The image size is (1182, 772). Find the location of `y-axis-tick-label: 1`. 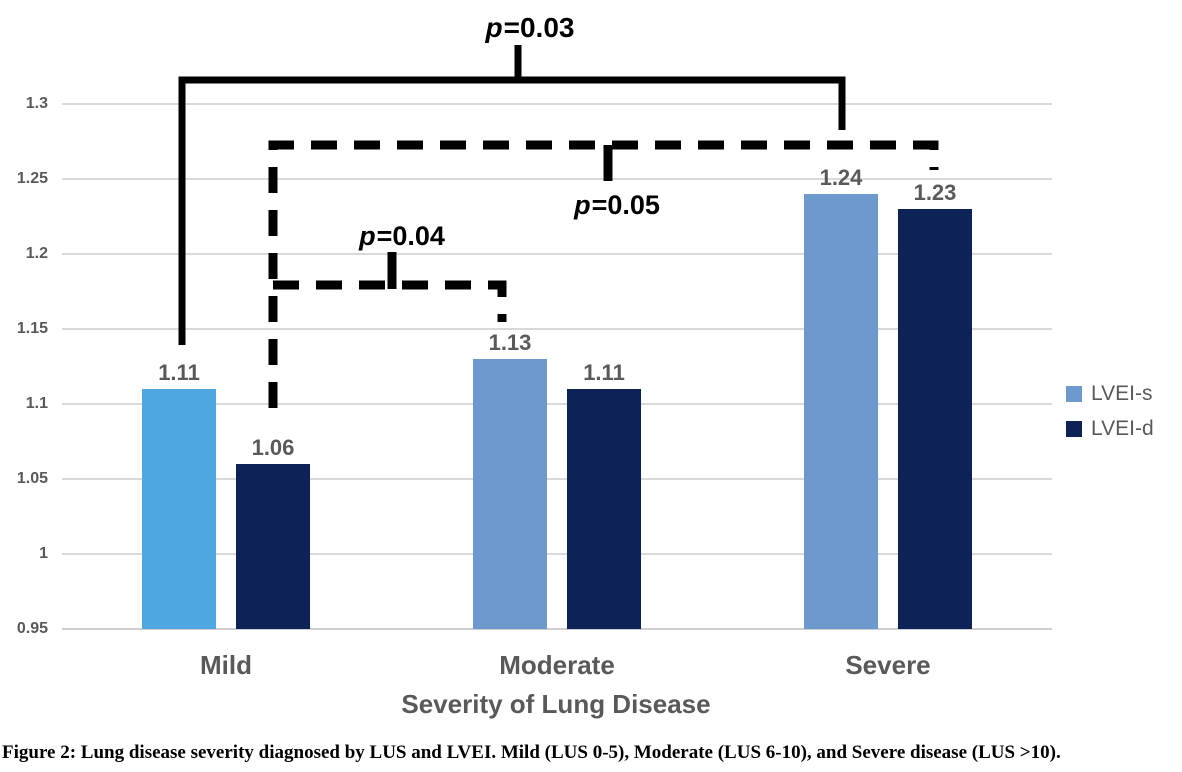

y-axis-tick-label: 1 is located at coordinates (43, 553).